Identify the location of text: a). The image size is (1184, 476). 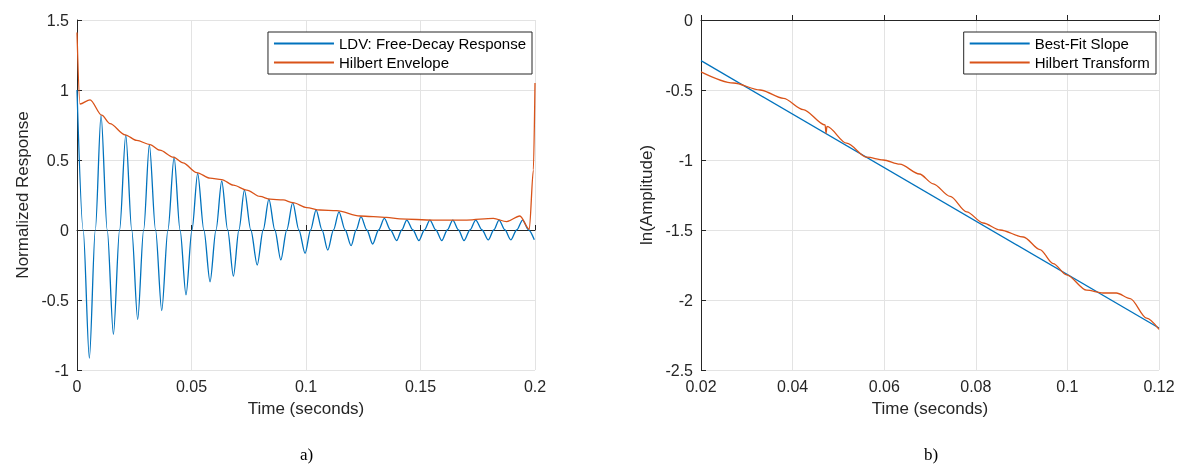
(307, 454).